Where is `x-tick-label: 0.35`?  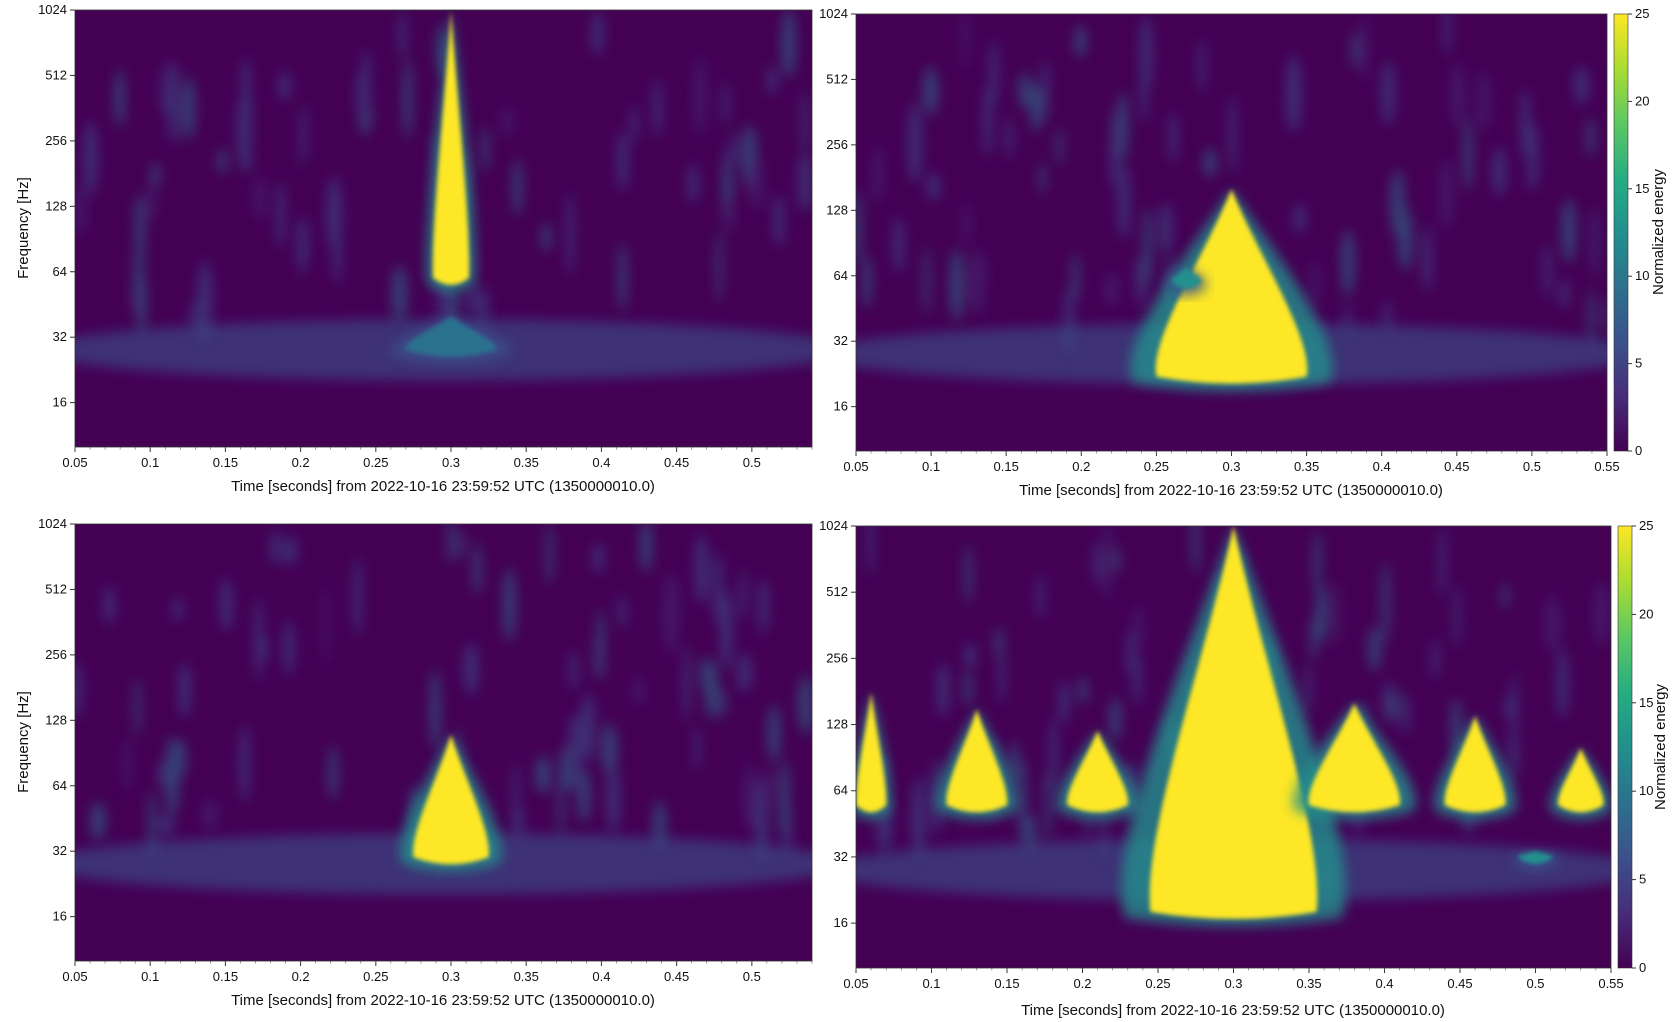 x-tick-label: 0.35 is located at coordinates (526, 976).